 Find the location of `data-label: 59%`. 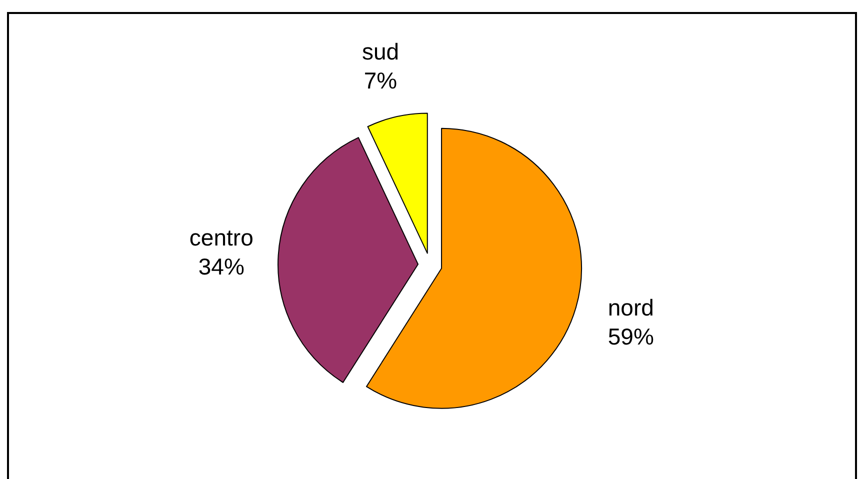

data-label: 59% is located at coordinates (631, 336).